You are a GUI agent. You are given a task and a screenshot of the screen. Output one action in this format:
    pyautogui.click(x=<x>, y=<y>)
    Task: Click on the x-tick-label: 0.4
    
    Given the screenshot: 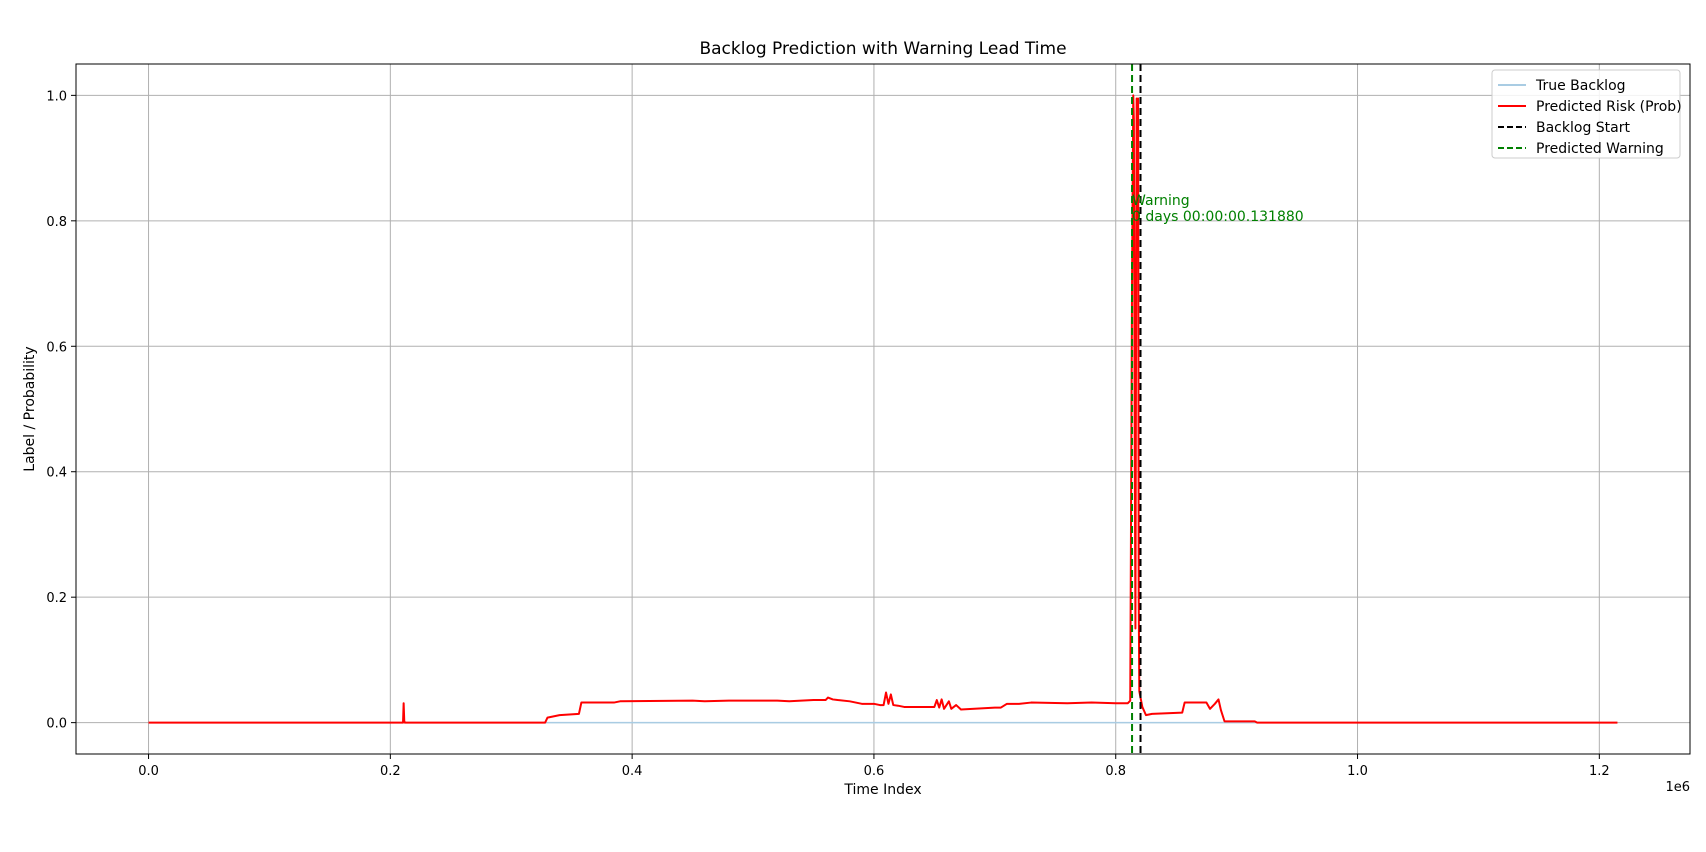 What is the action you would take?
    pyautogui.click(x=632, y=771)
    